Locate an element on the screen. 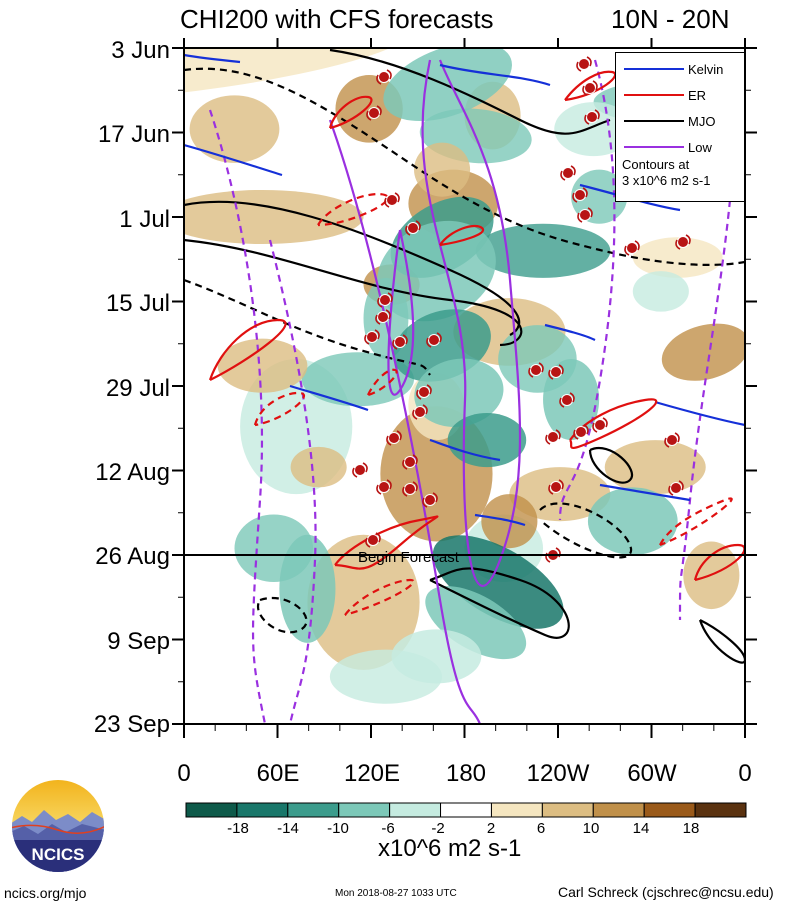 The width and height of the screenshot is (809, 907). legend-item-mjo: MJO is located at coordinates (680, 122).